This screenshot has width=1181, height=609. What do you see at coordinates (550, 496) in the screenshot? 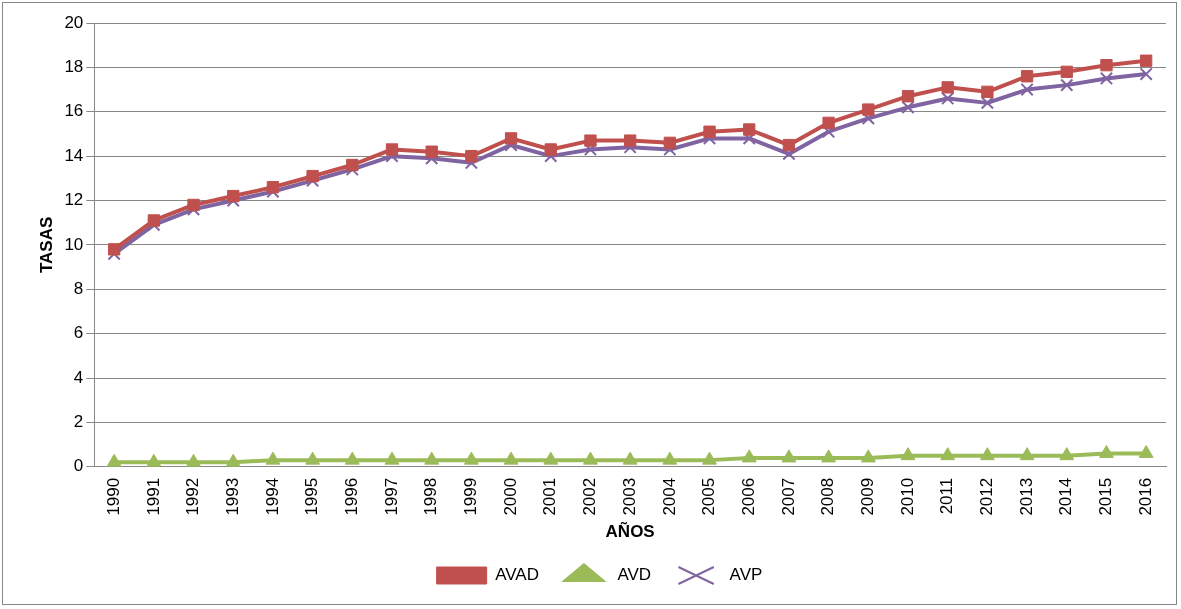
I see `x-tick-label: 2001` at bounding box center [550, 496].